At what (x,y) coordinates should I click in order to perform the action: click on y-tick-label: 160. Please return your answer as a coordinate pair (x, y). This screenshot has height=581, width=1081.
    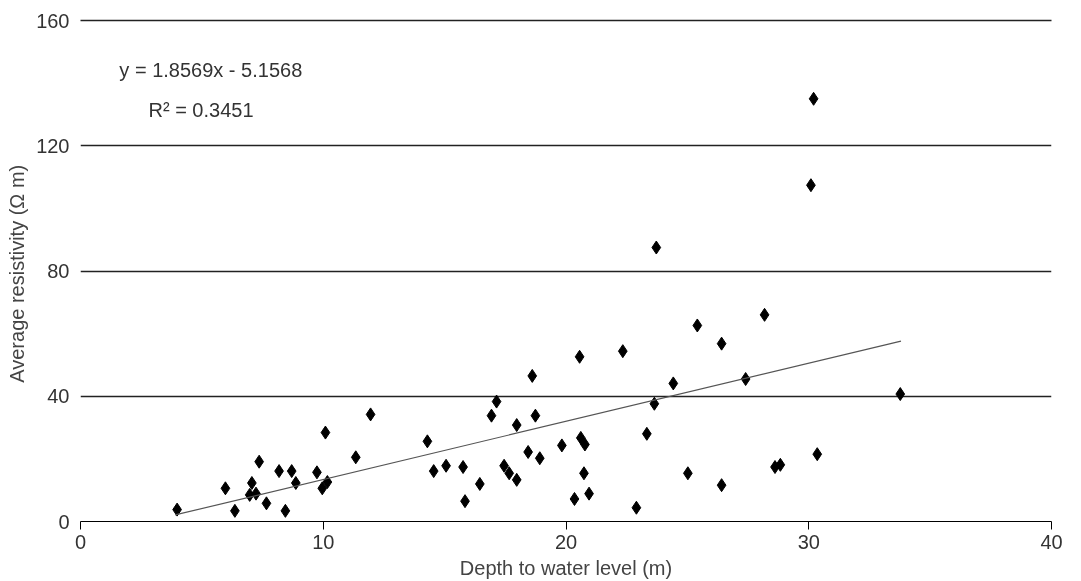
    Looking at the image, I should click on (53, 20).